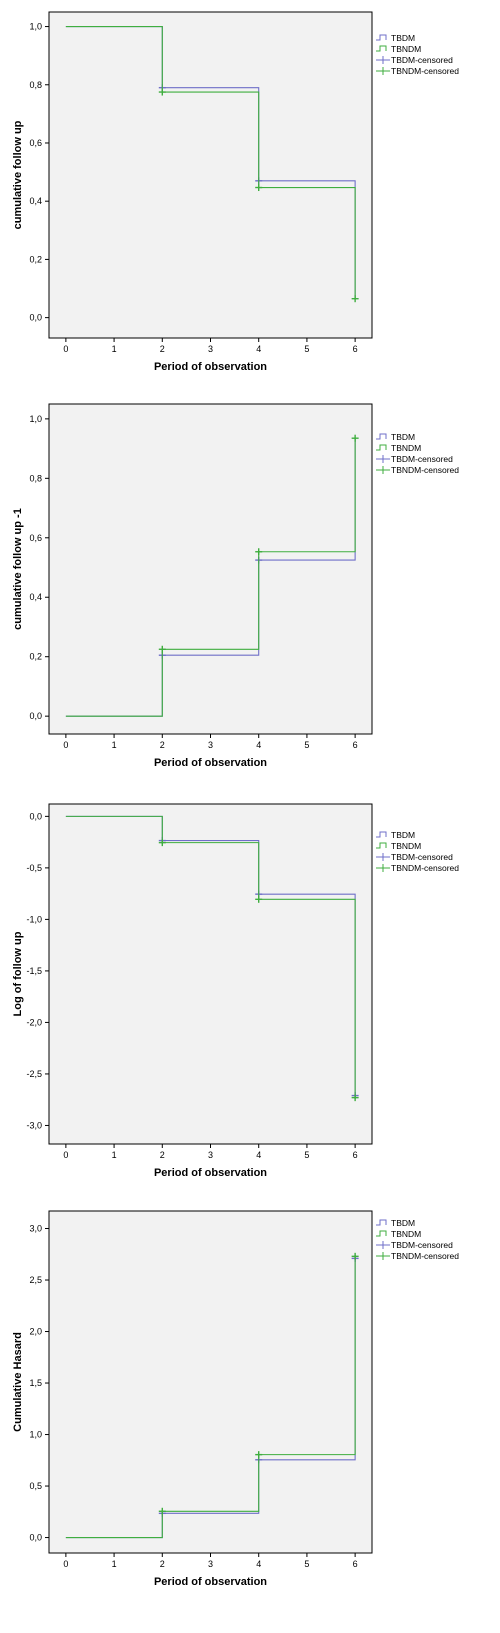 The height and width of the screenshot is (1633, 500). Describe the element at coordinates (18, 1382) in the screenshot. I see `y-axis-title: Cumulative Hasard` at that location.